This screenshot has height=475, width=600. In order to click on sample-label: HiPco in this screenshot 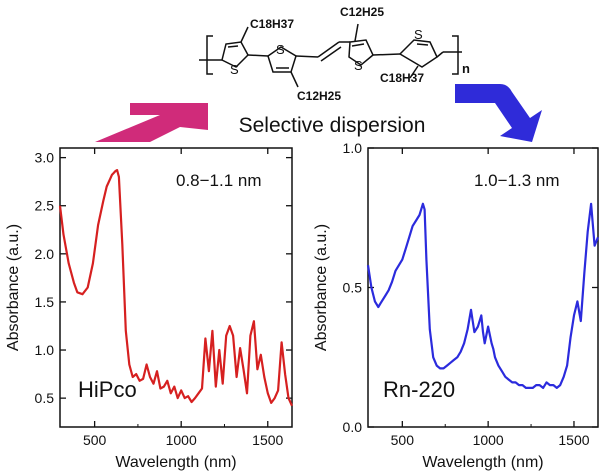, I will do `click(107, 389)`.